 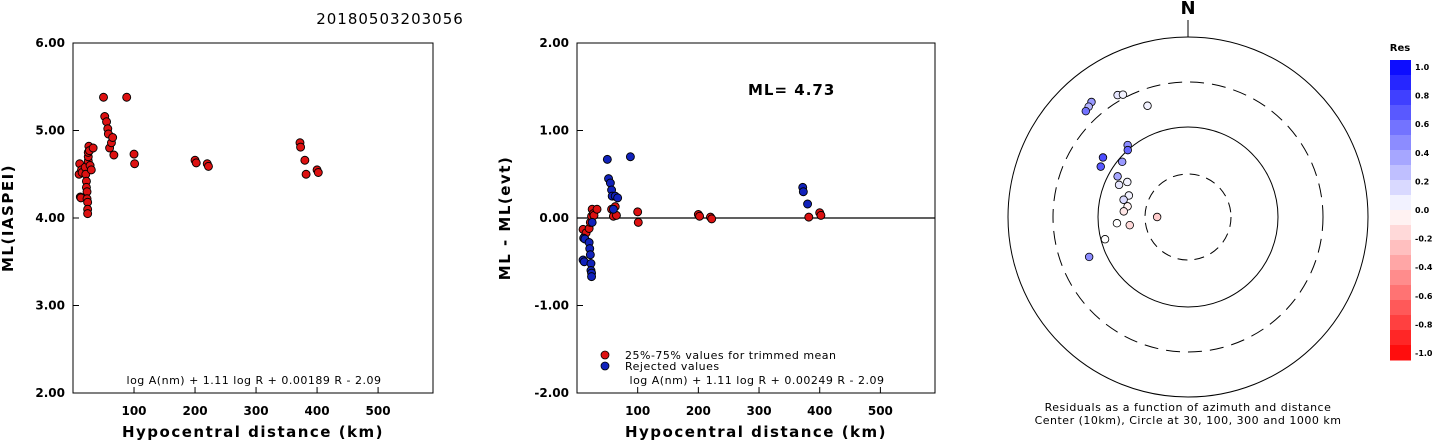 I want to click on ml-value-label: ML= 4.73, so click(x=791, y=90).